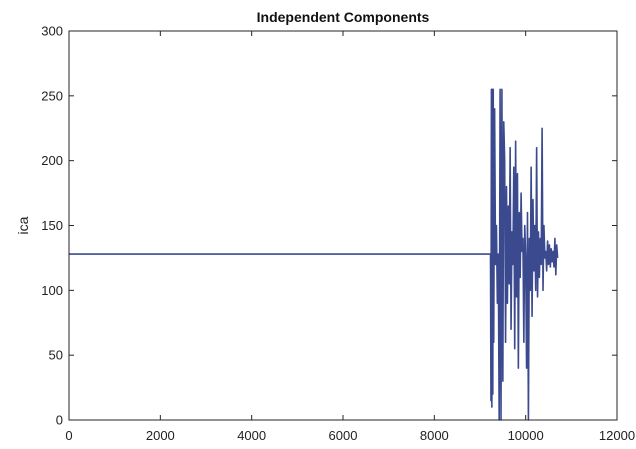  I want to click on x-tick-label: 8000, so click(434, 435).